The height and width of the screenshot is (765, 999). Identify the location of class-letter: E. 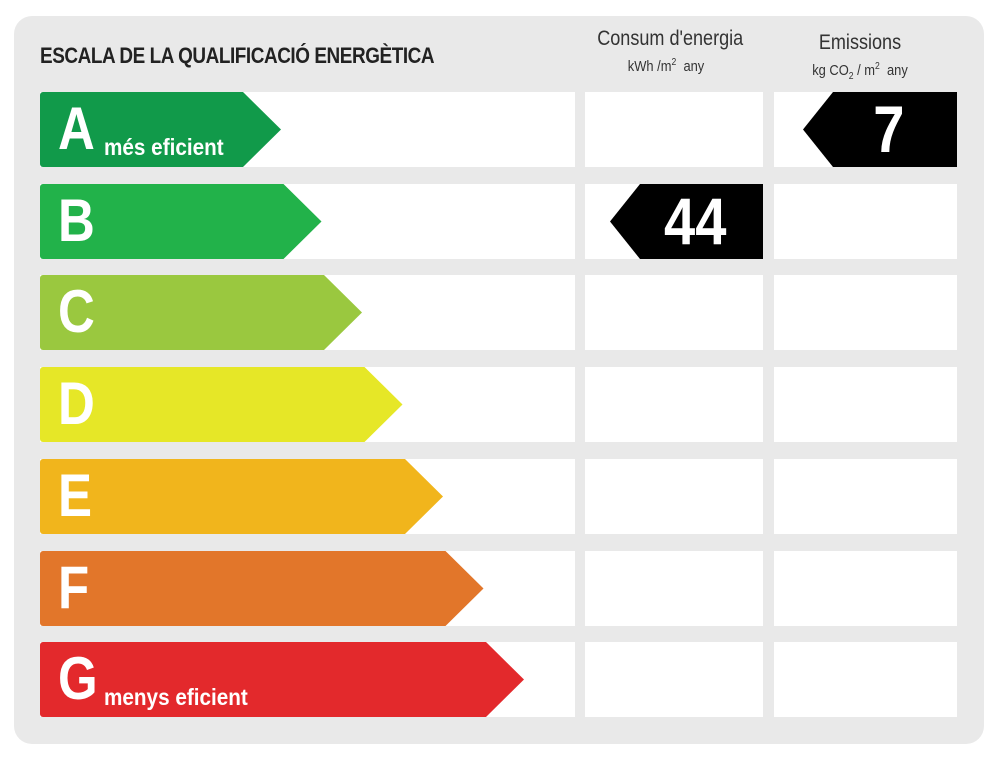
(75, 495).